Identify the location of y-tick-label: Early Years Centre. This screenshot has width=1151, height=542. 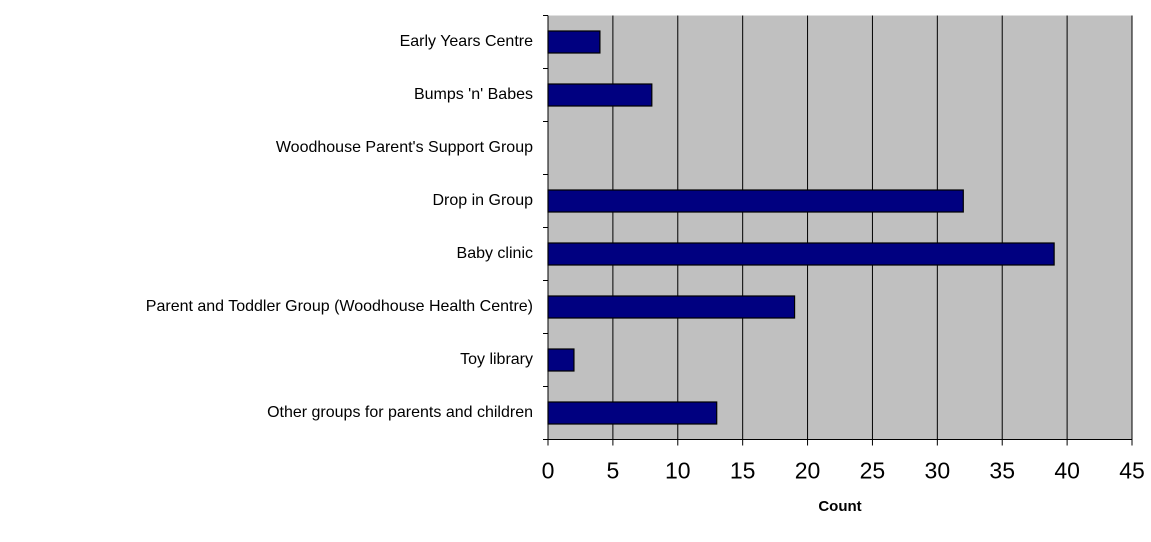
(467, 41).